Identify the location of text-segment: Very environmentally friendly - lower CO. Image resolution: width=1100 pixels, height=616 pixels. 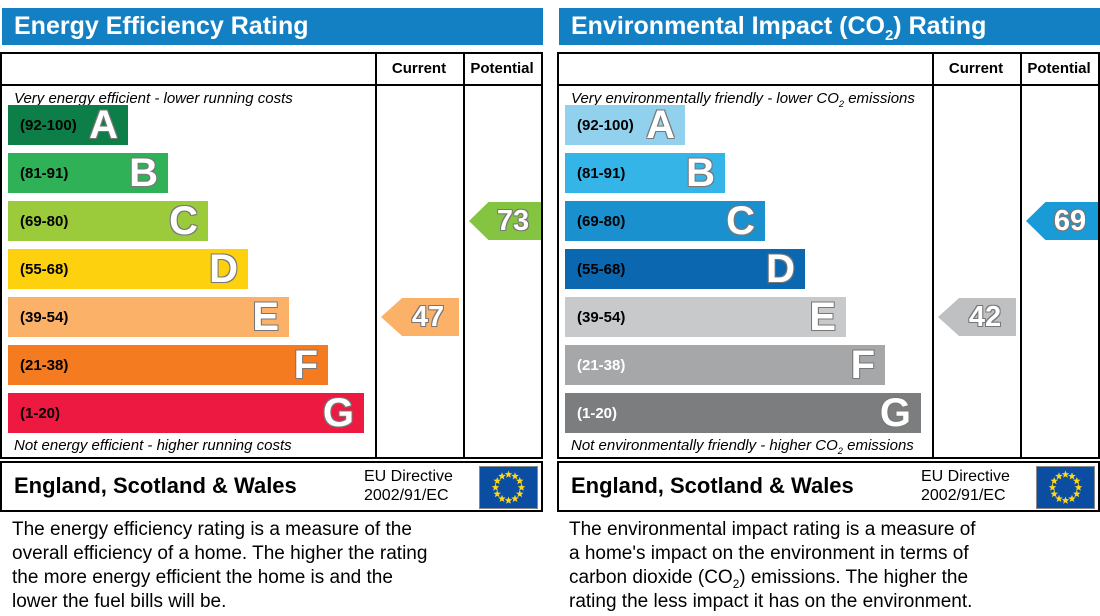
(705, 98).